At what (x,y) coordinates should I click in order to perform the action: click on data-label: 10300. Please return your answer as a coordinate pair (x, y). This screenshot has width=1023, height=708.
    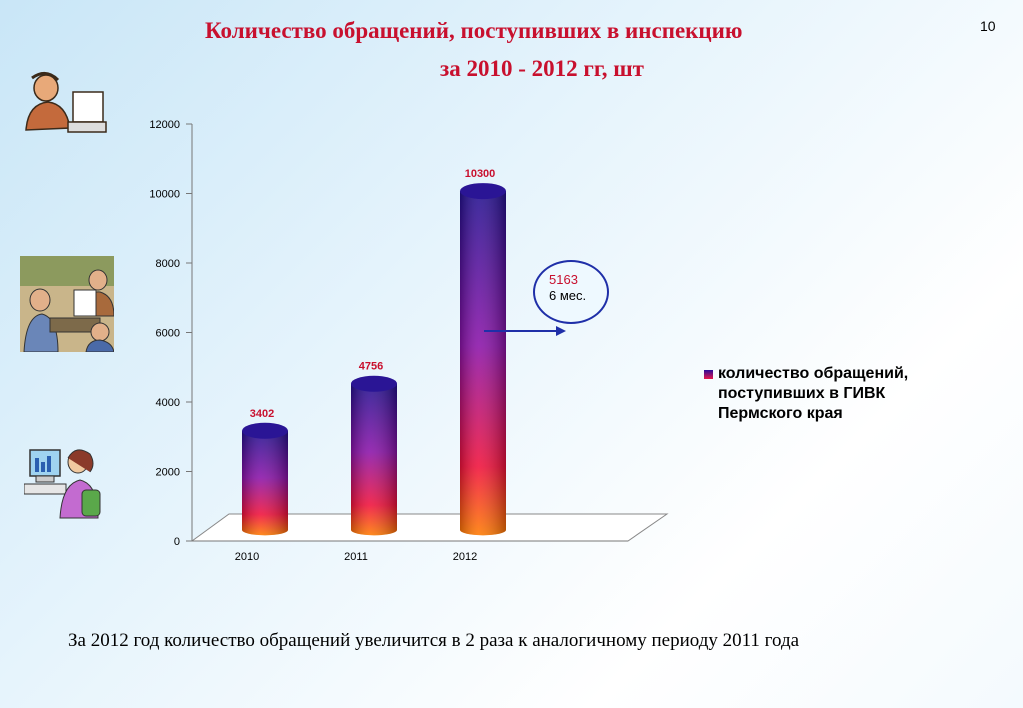
    Looking at the image, I should click on (480, 174).